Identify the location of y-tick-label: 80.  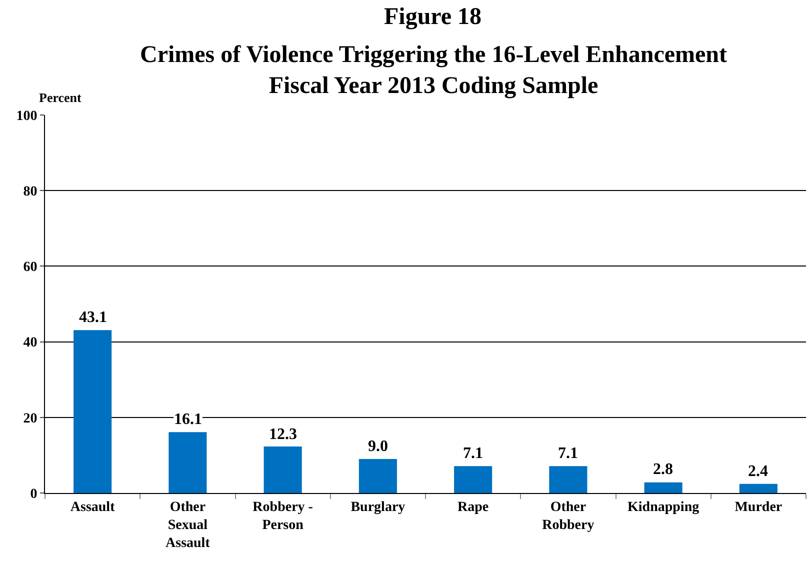
(30, 192).